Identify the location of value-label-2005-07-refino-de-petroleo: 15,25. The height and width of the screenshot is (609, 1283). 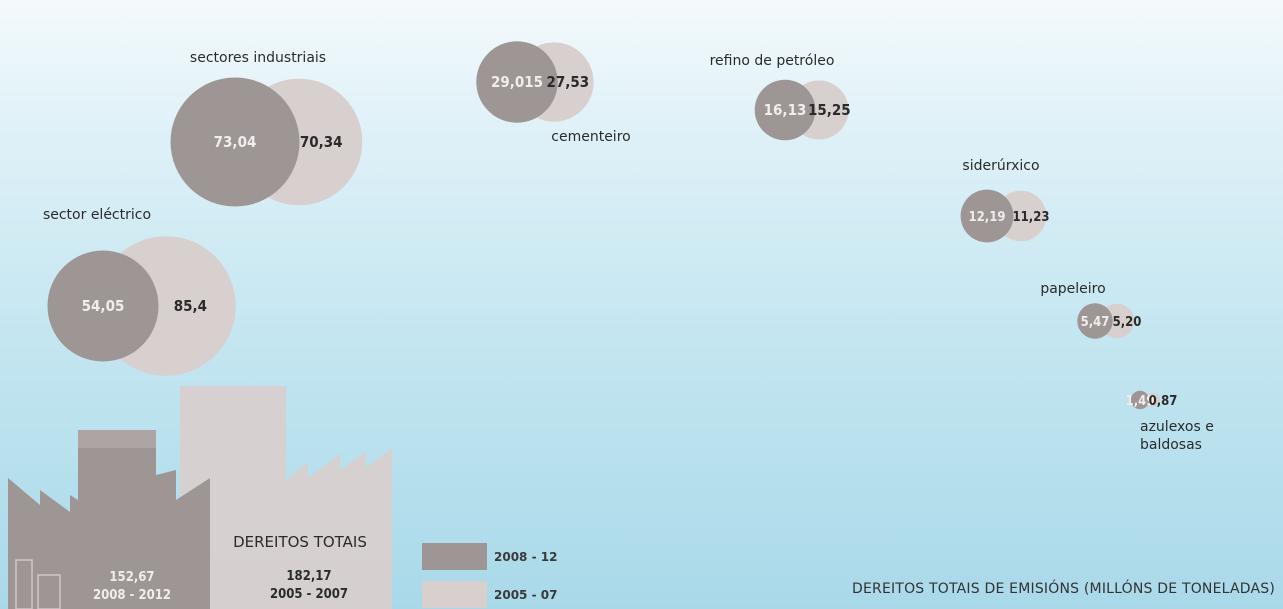
(829, 110).